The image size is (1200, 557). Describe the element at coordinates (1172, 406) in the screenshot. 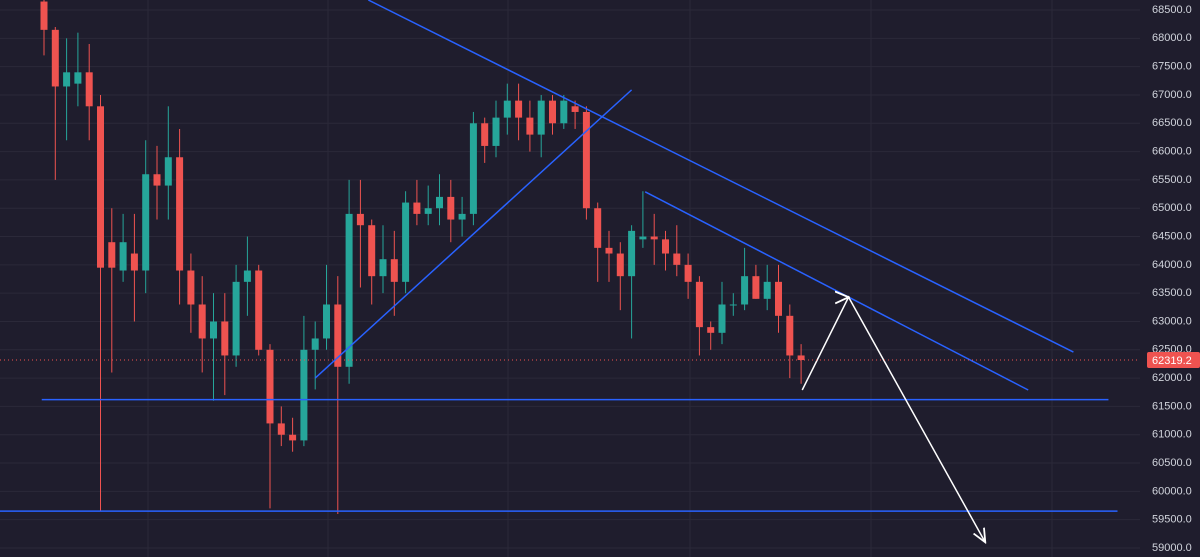

I see `y-tick-label: 61500.0` at that location.